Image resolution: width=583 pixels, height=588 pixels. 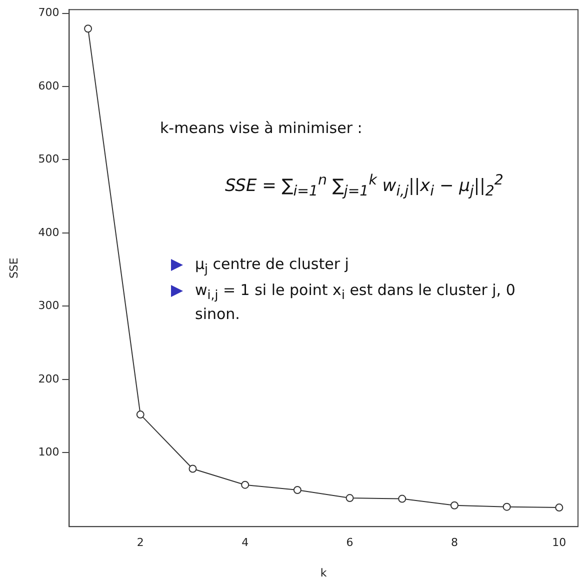 I want to click on y-tick-label: 300, so click(x=49, y=305).